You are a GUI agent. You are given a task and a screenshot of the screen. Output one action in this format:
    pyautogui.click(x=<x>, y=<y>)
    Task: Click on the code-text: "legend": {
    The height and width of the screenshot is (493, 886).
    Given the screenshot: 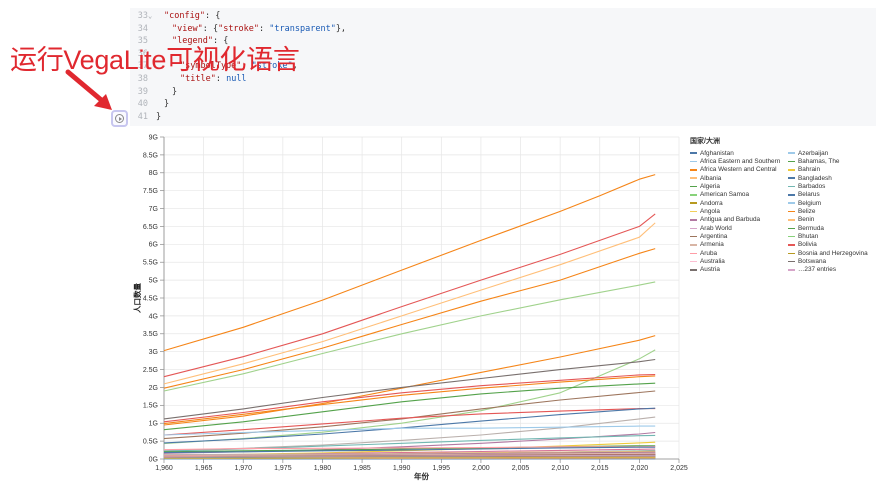 What is the action you would take?
    pyautogui.click(x=200, y=41)
    